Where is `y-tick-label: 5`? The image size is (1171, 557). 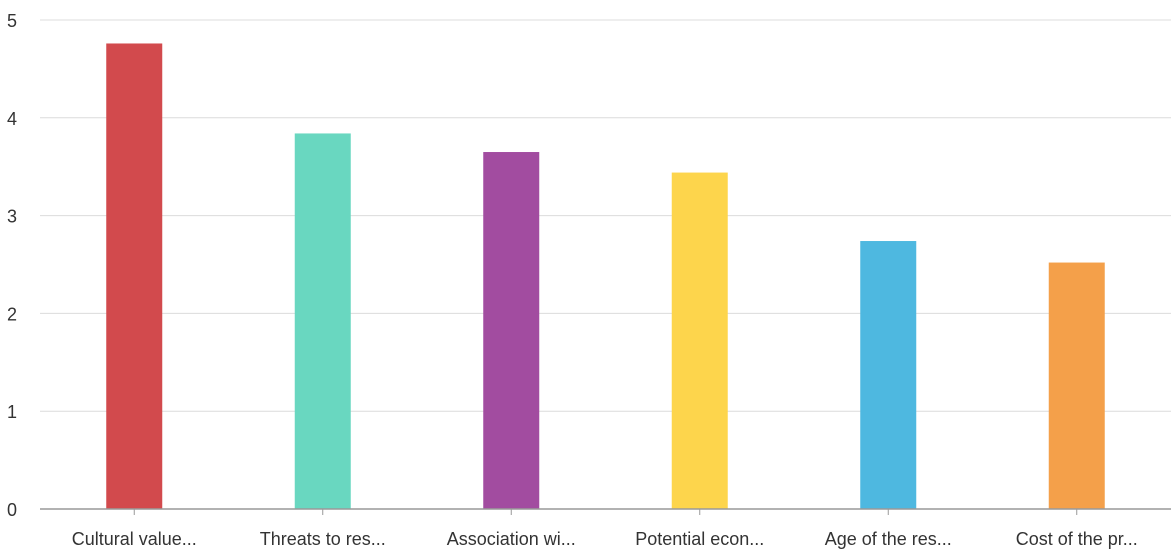 y-tick-label: 5 is located at coordinates (12, 21).